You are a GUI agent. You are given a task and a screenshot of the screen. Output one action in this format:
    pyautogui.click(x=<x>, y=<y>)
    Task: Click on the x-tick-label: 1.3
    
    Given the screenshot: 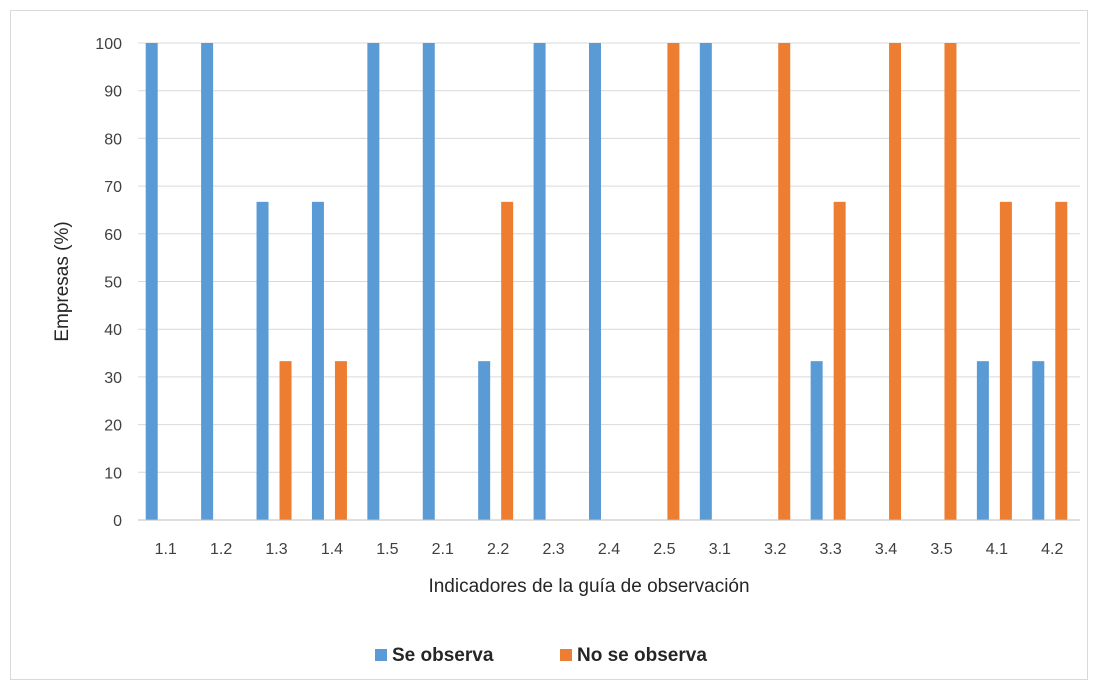 What is the action you would take?
    pyautogui.click(x=276, y=549)
    